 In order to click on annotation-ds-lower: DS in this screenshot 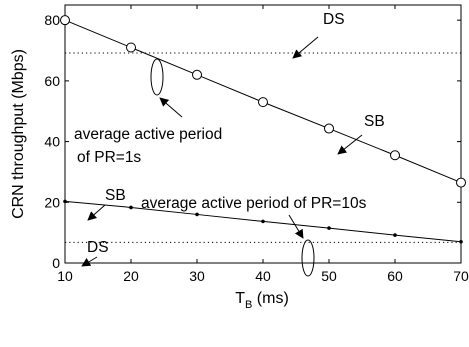, I will do `click(98, 247)`.